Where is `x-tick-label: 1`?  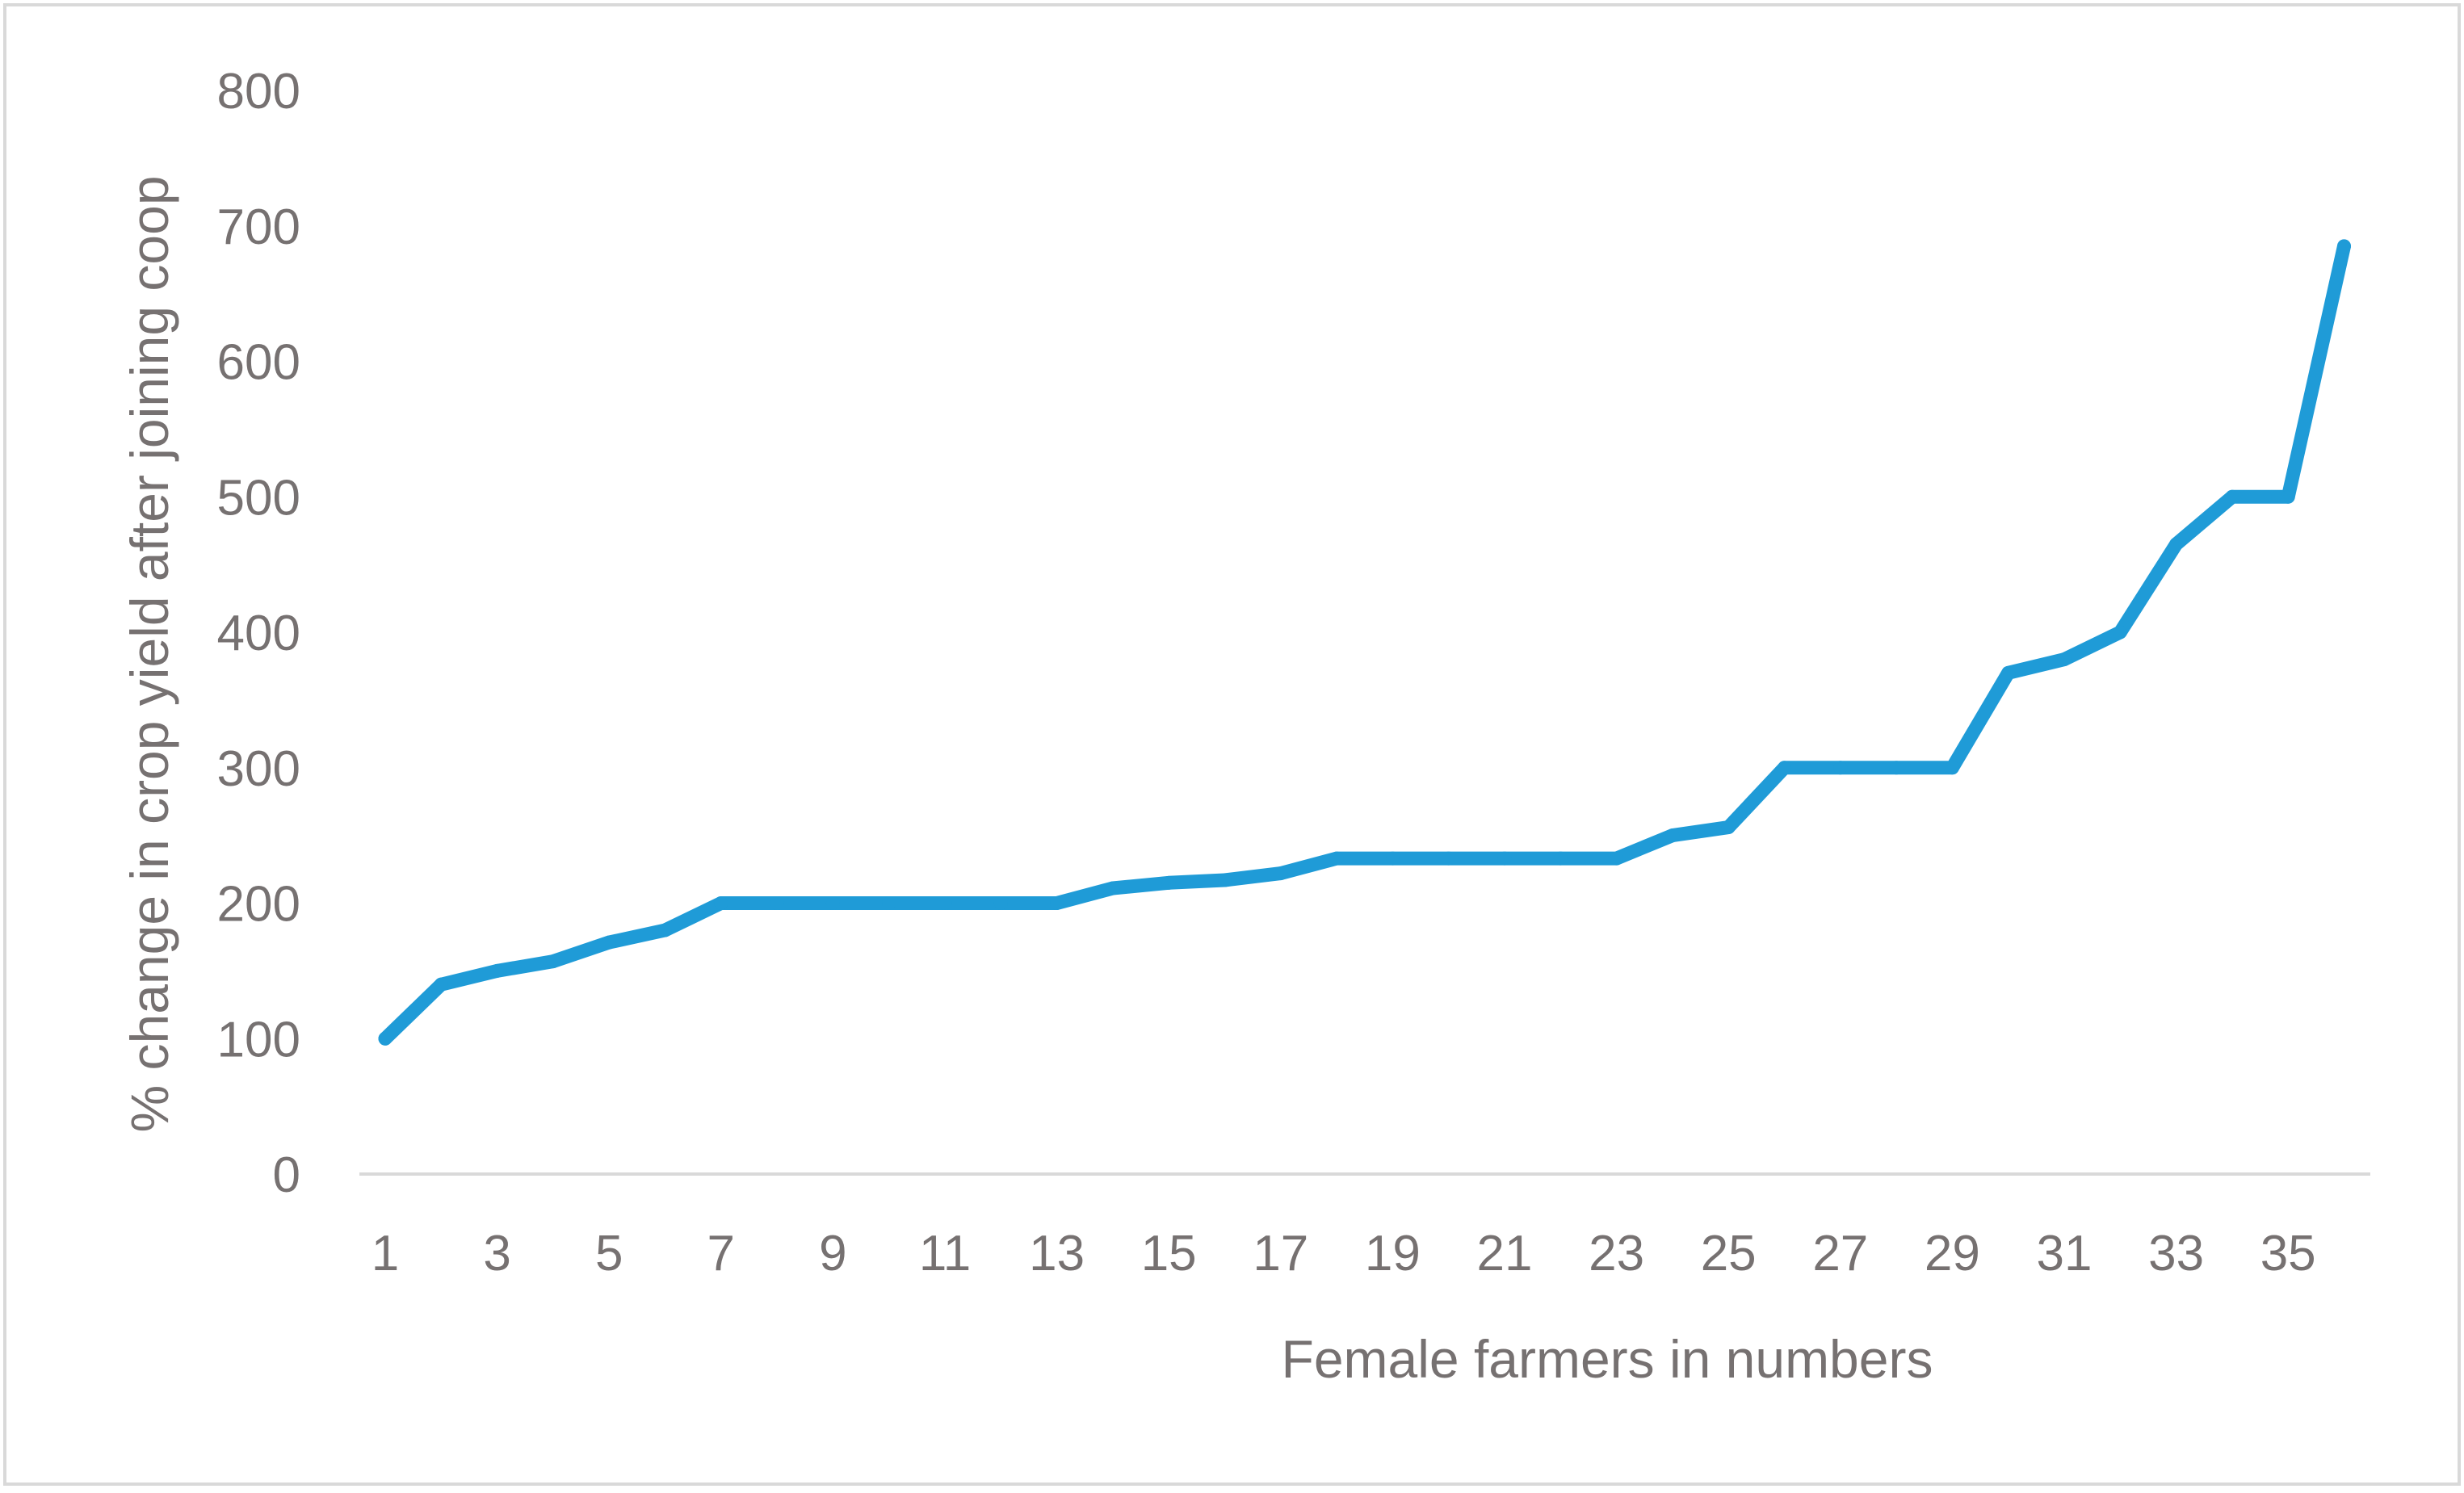
x-tick-label: 1 is located at coordinates (385, 1253).